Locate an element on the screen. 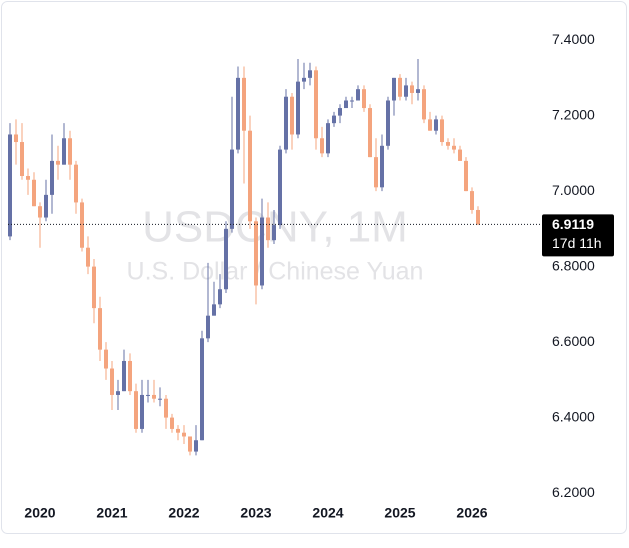  x-tick-label: 2025 is located at coordinates (399, 513).